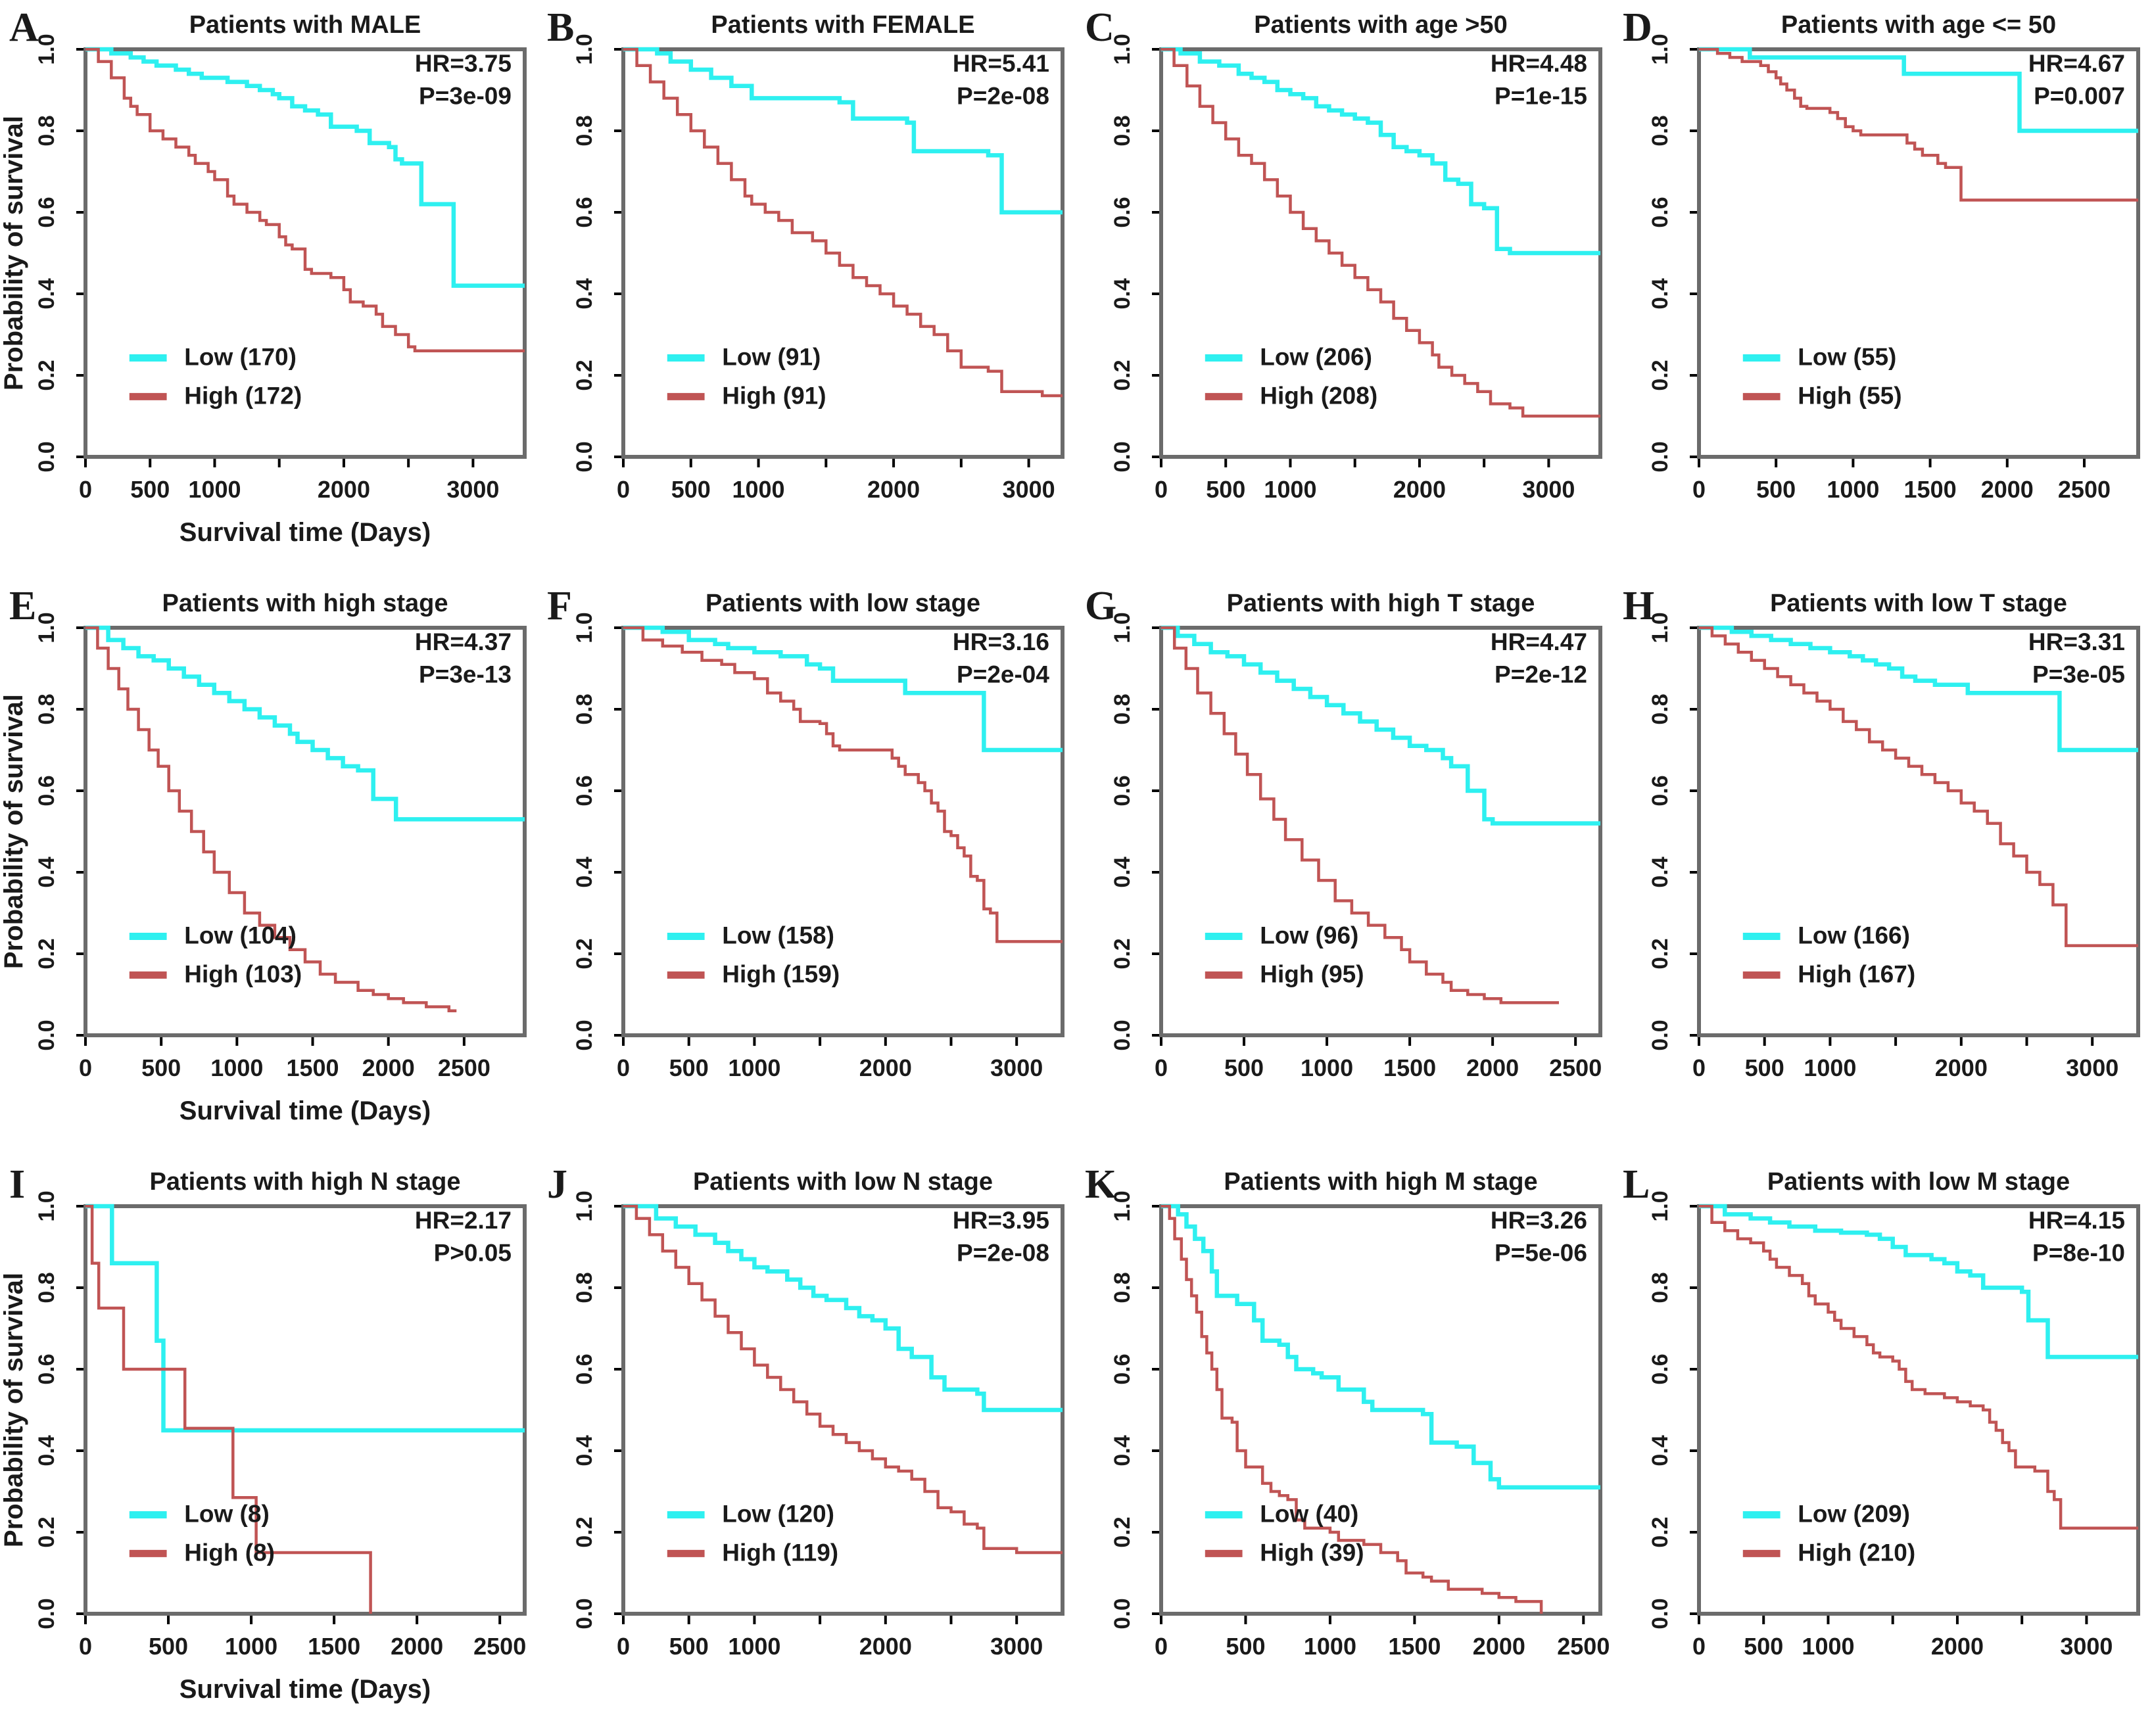  What do you see at coordinates (14, 253) in the screenshot?
I see `y-axis-label: Probability of survival` at bounding box center [14, 253].